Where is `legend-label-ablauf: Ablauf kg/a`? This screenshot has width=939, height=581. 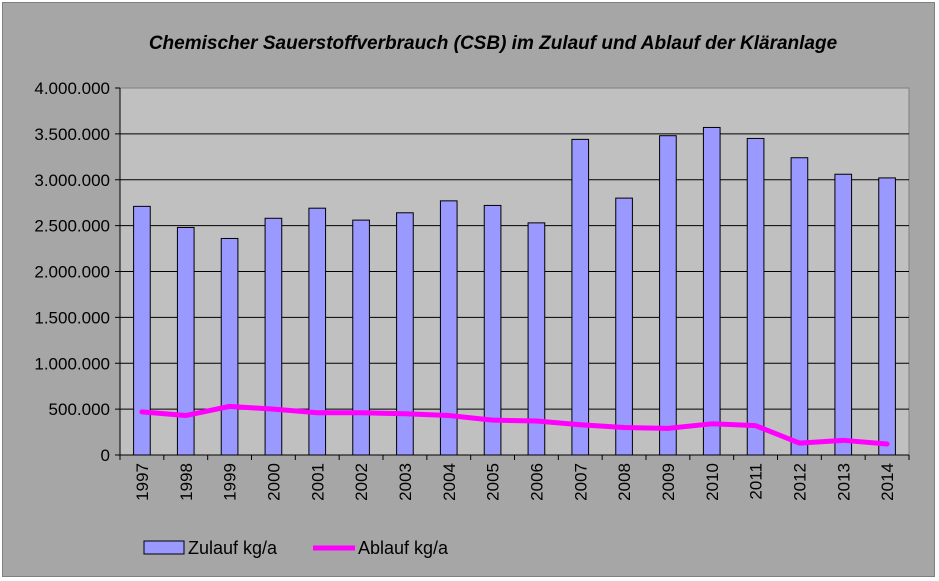 legend-label-ablauf: Ablauf kg/a is located at coordinates (403, 548).